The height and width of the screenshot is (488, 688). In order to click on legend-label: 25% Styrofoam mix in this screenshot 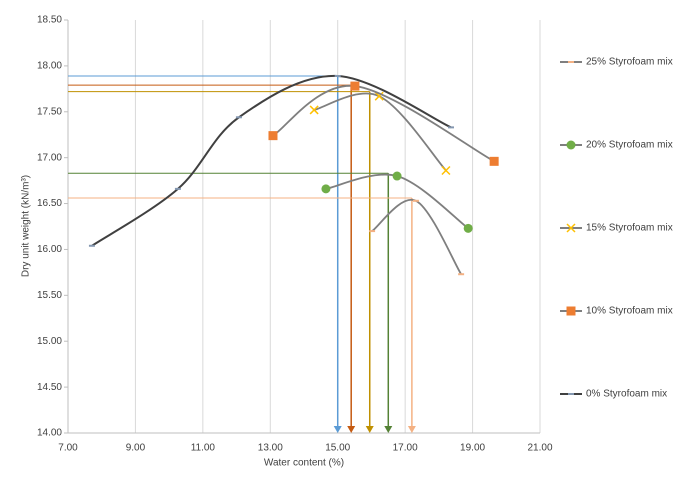, I will do `click(629, 62)`.